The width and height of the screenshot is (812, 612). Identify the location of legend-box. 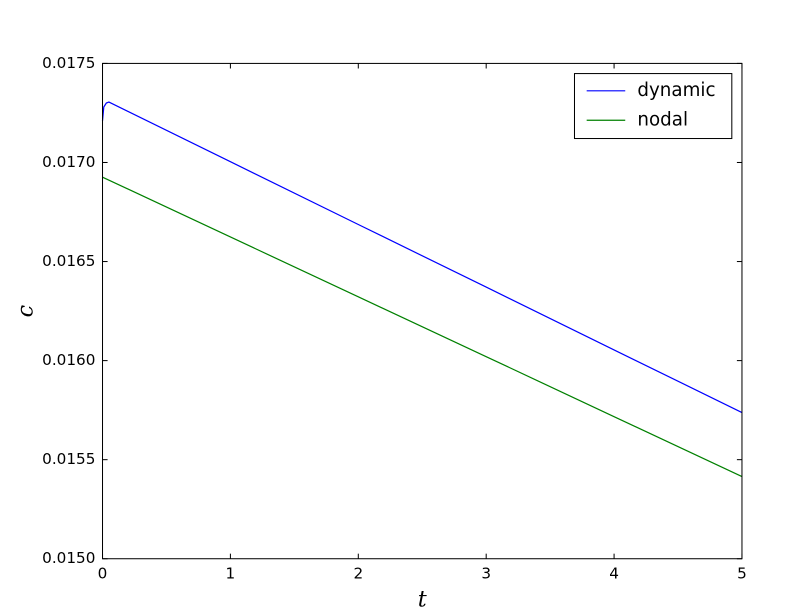
(653, 106).